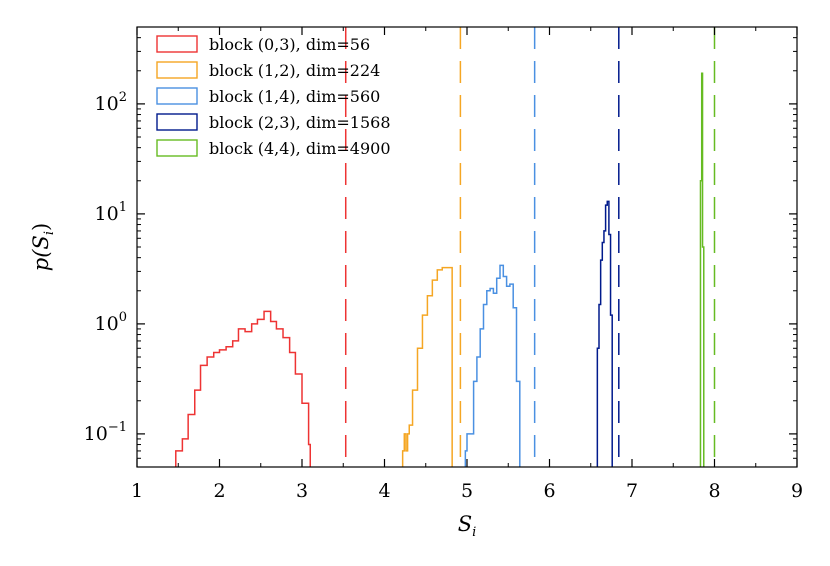 This screenshot has height=566, width=830. What do you see at coordinates (549, 491) in the screenshot?
I see `x-tick-label: 6` at bounding box center [549, 491].